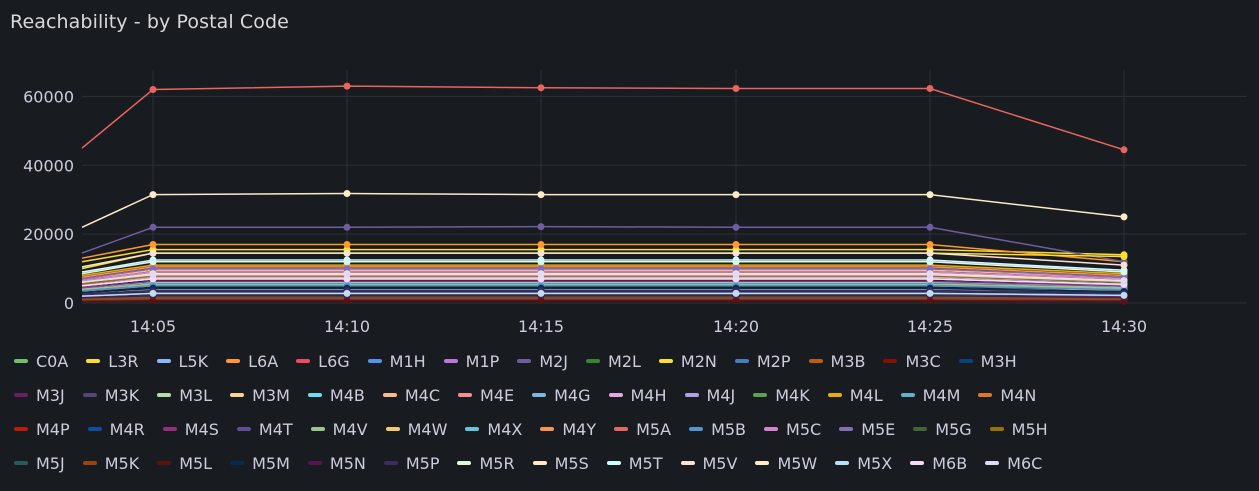 The image size is (1259, 491). Describe the element at coordinates (561, 395) in the screenshot. I see `legend-item-m4g: M4G` at that location.